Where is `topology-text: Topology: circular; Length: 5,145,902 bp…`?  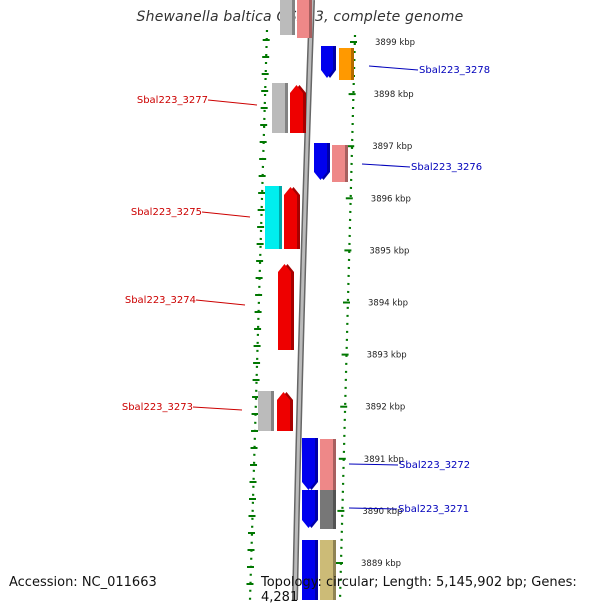
topology-text: Topology: circular; Length: 5,145,902 bp… is located at coordinates (419, 590).